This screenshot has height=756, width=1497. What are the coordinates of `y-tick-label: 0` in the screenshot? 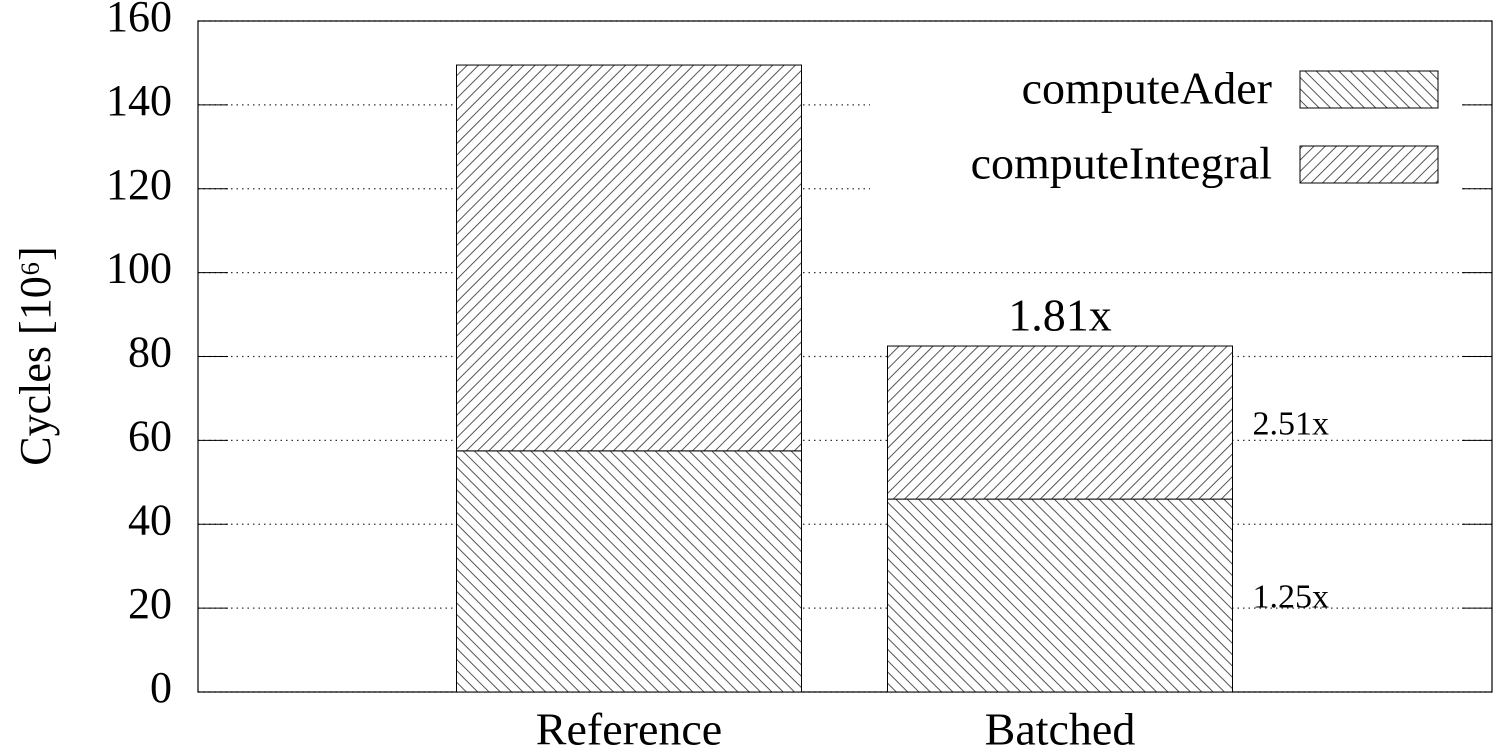 It's located at (161, 687).